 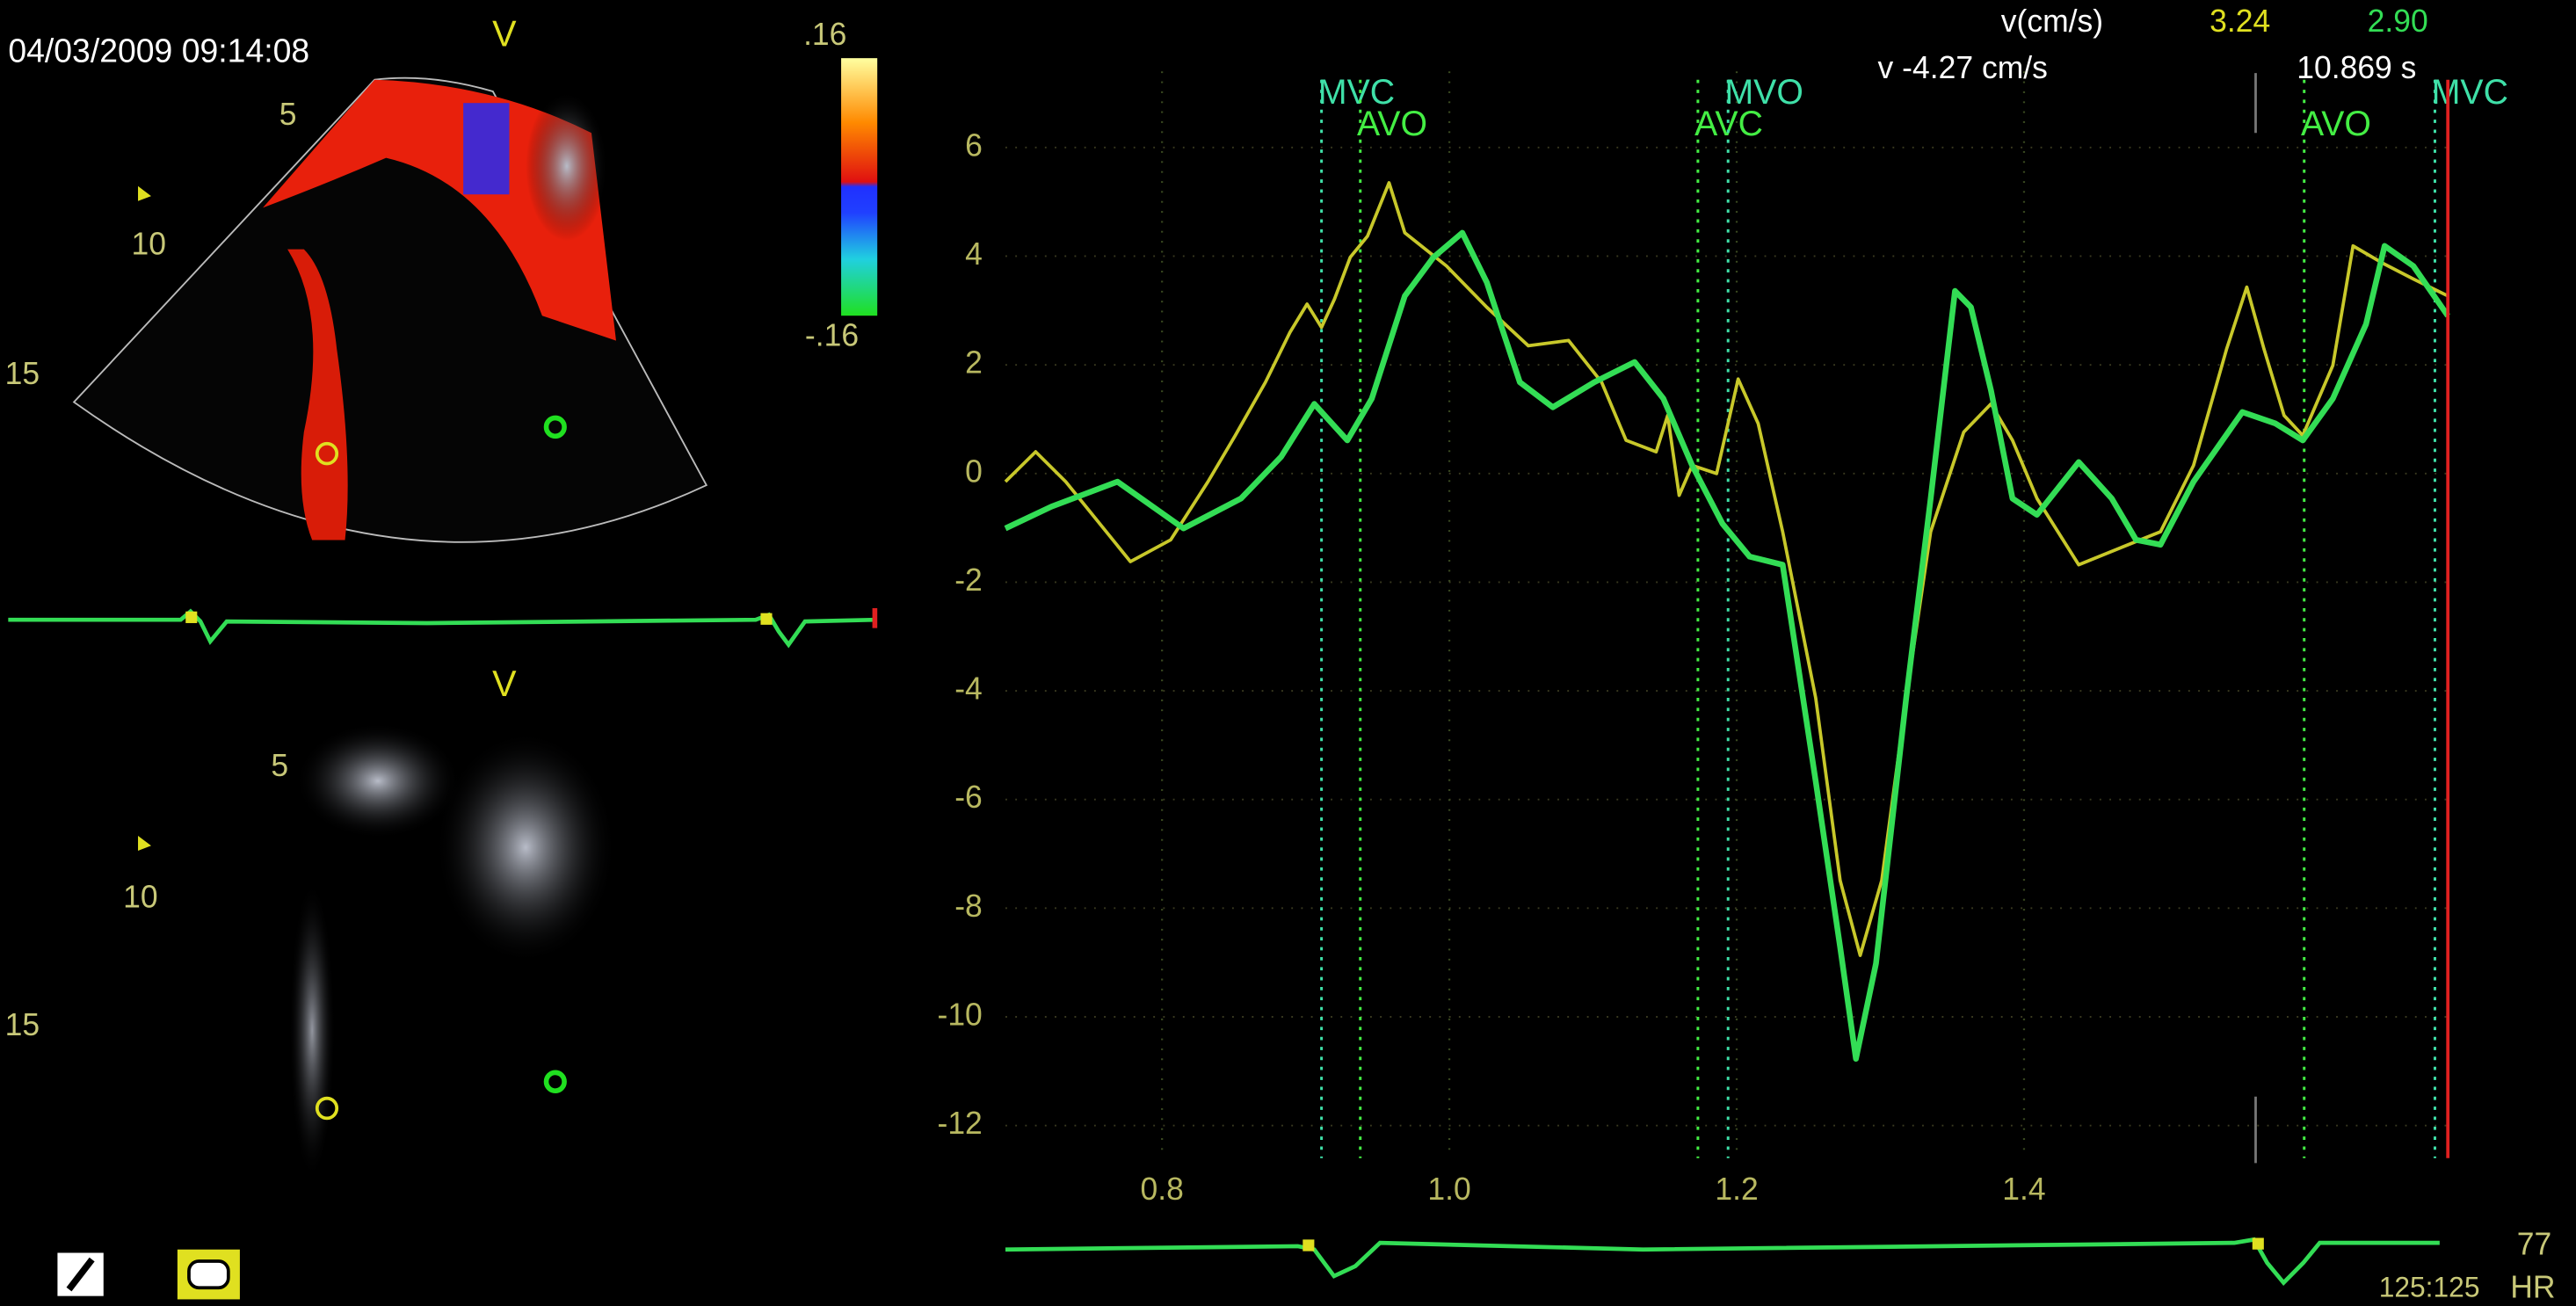 I want to click on y-tick-label: -10, so click(x=960, y=1014).